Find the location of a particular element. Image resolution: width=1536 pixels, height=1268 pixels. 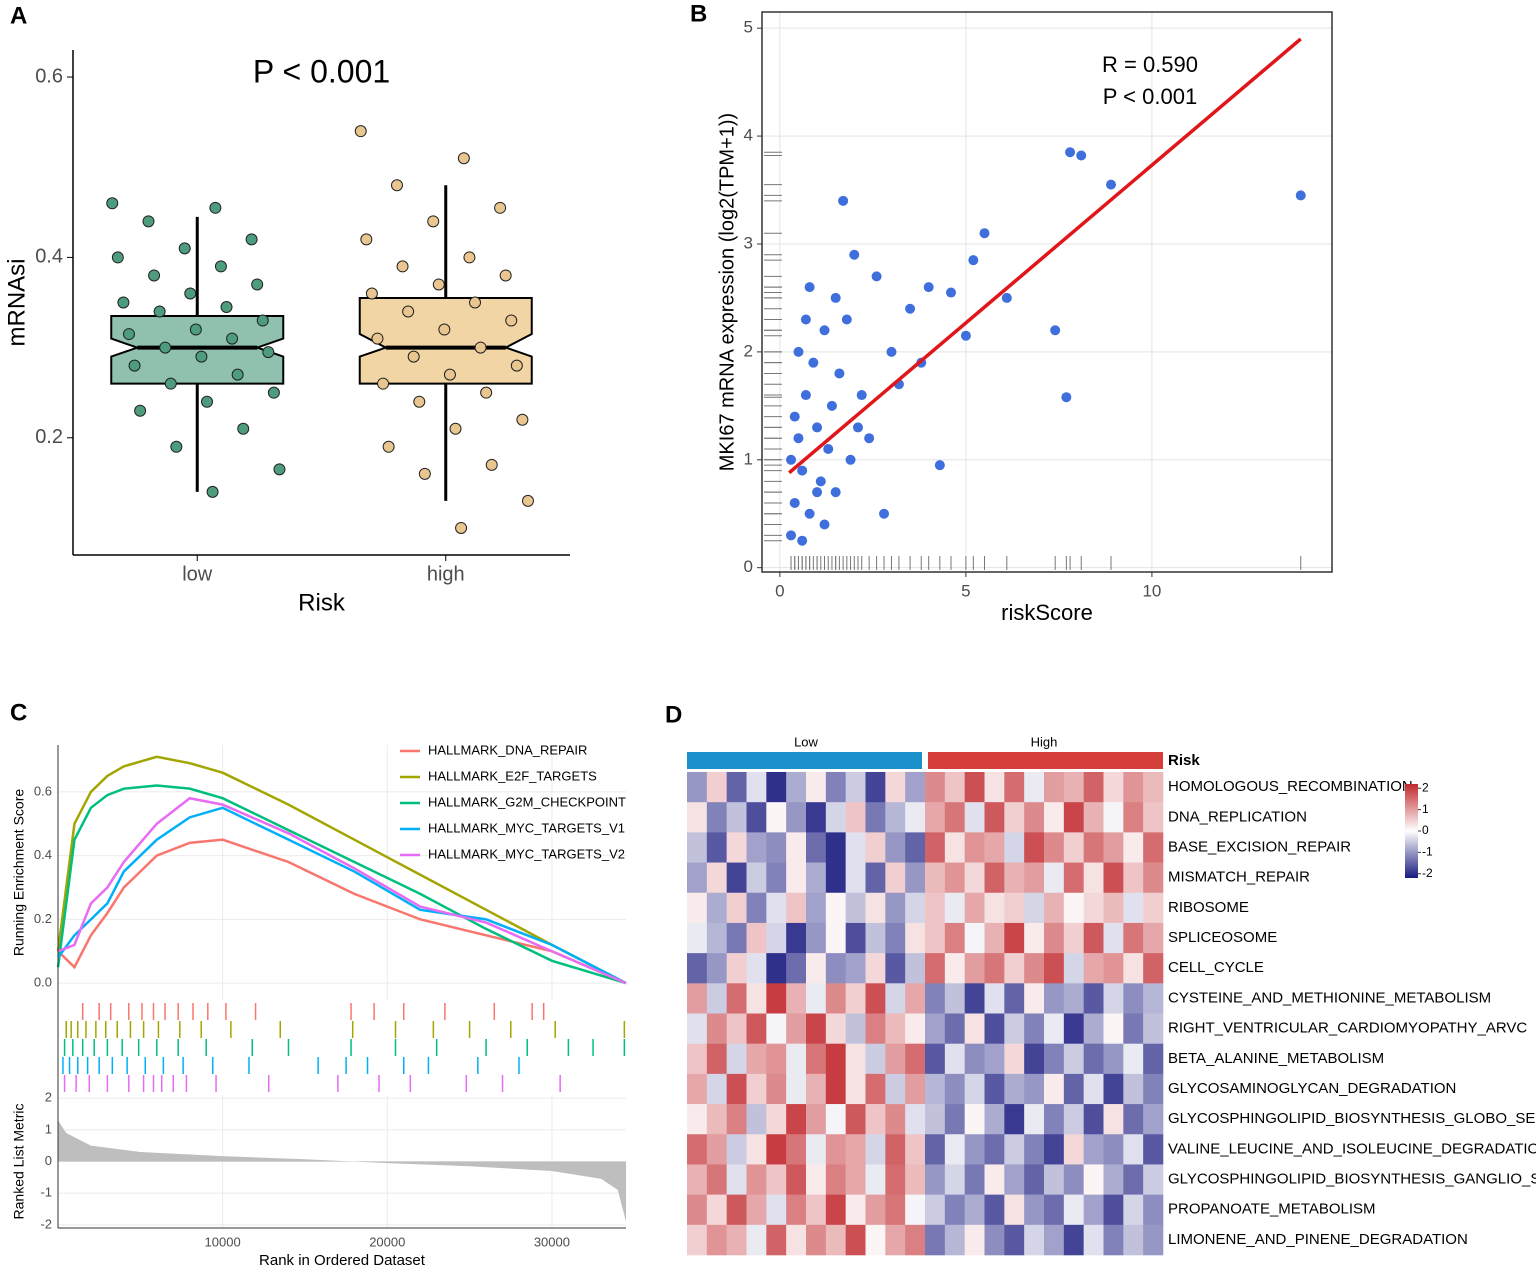

colorbar-label: 1 is located at coordinates (1425, 809).